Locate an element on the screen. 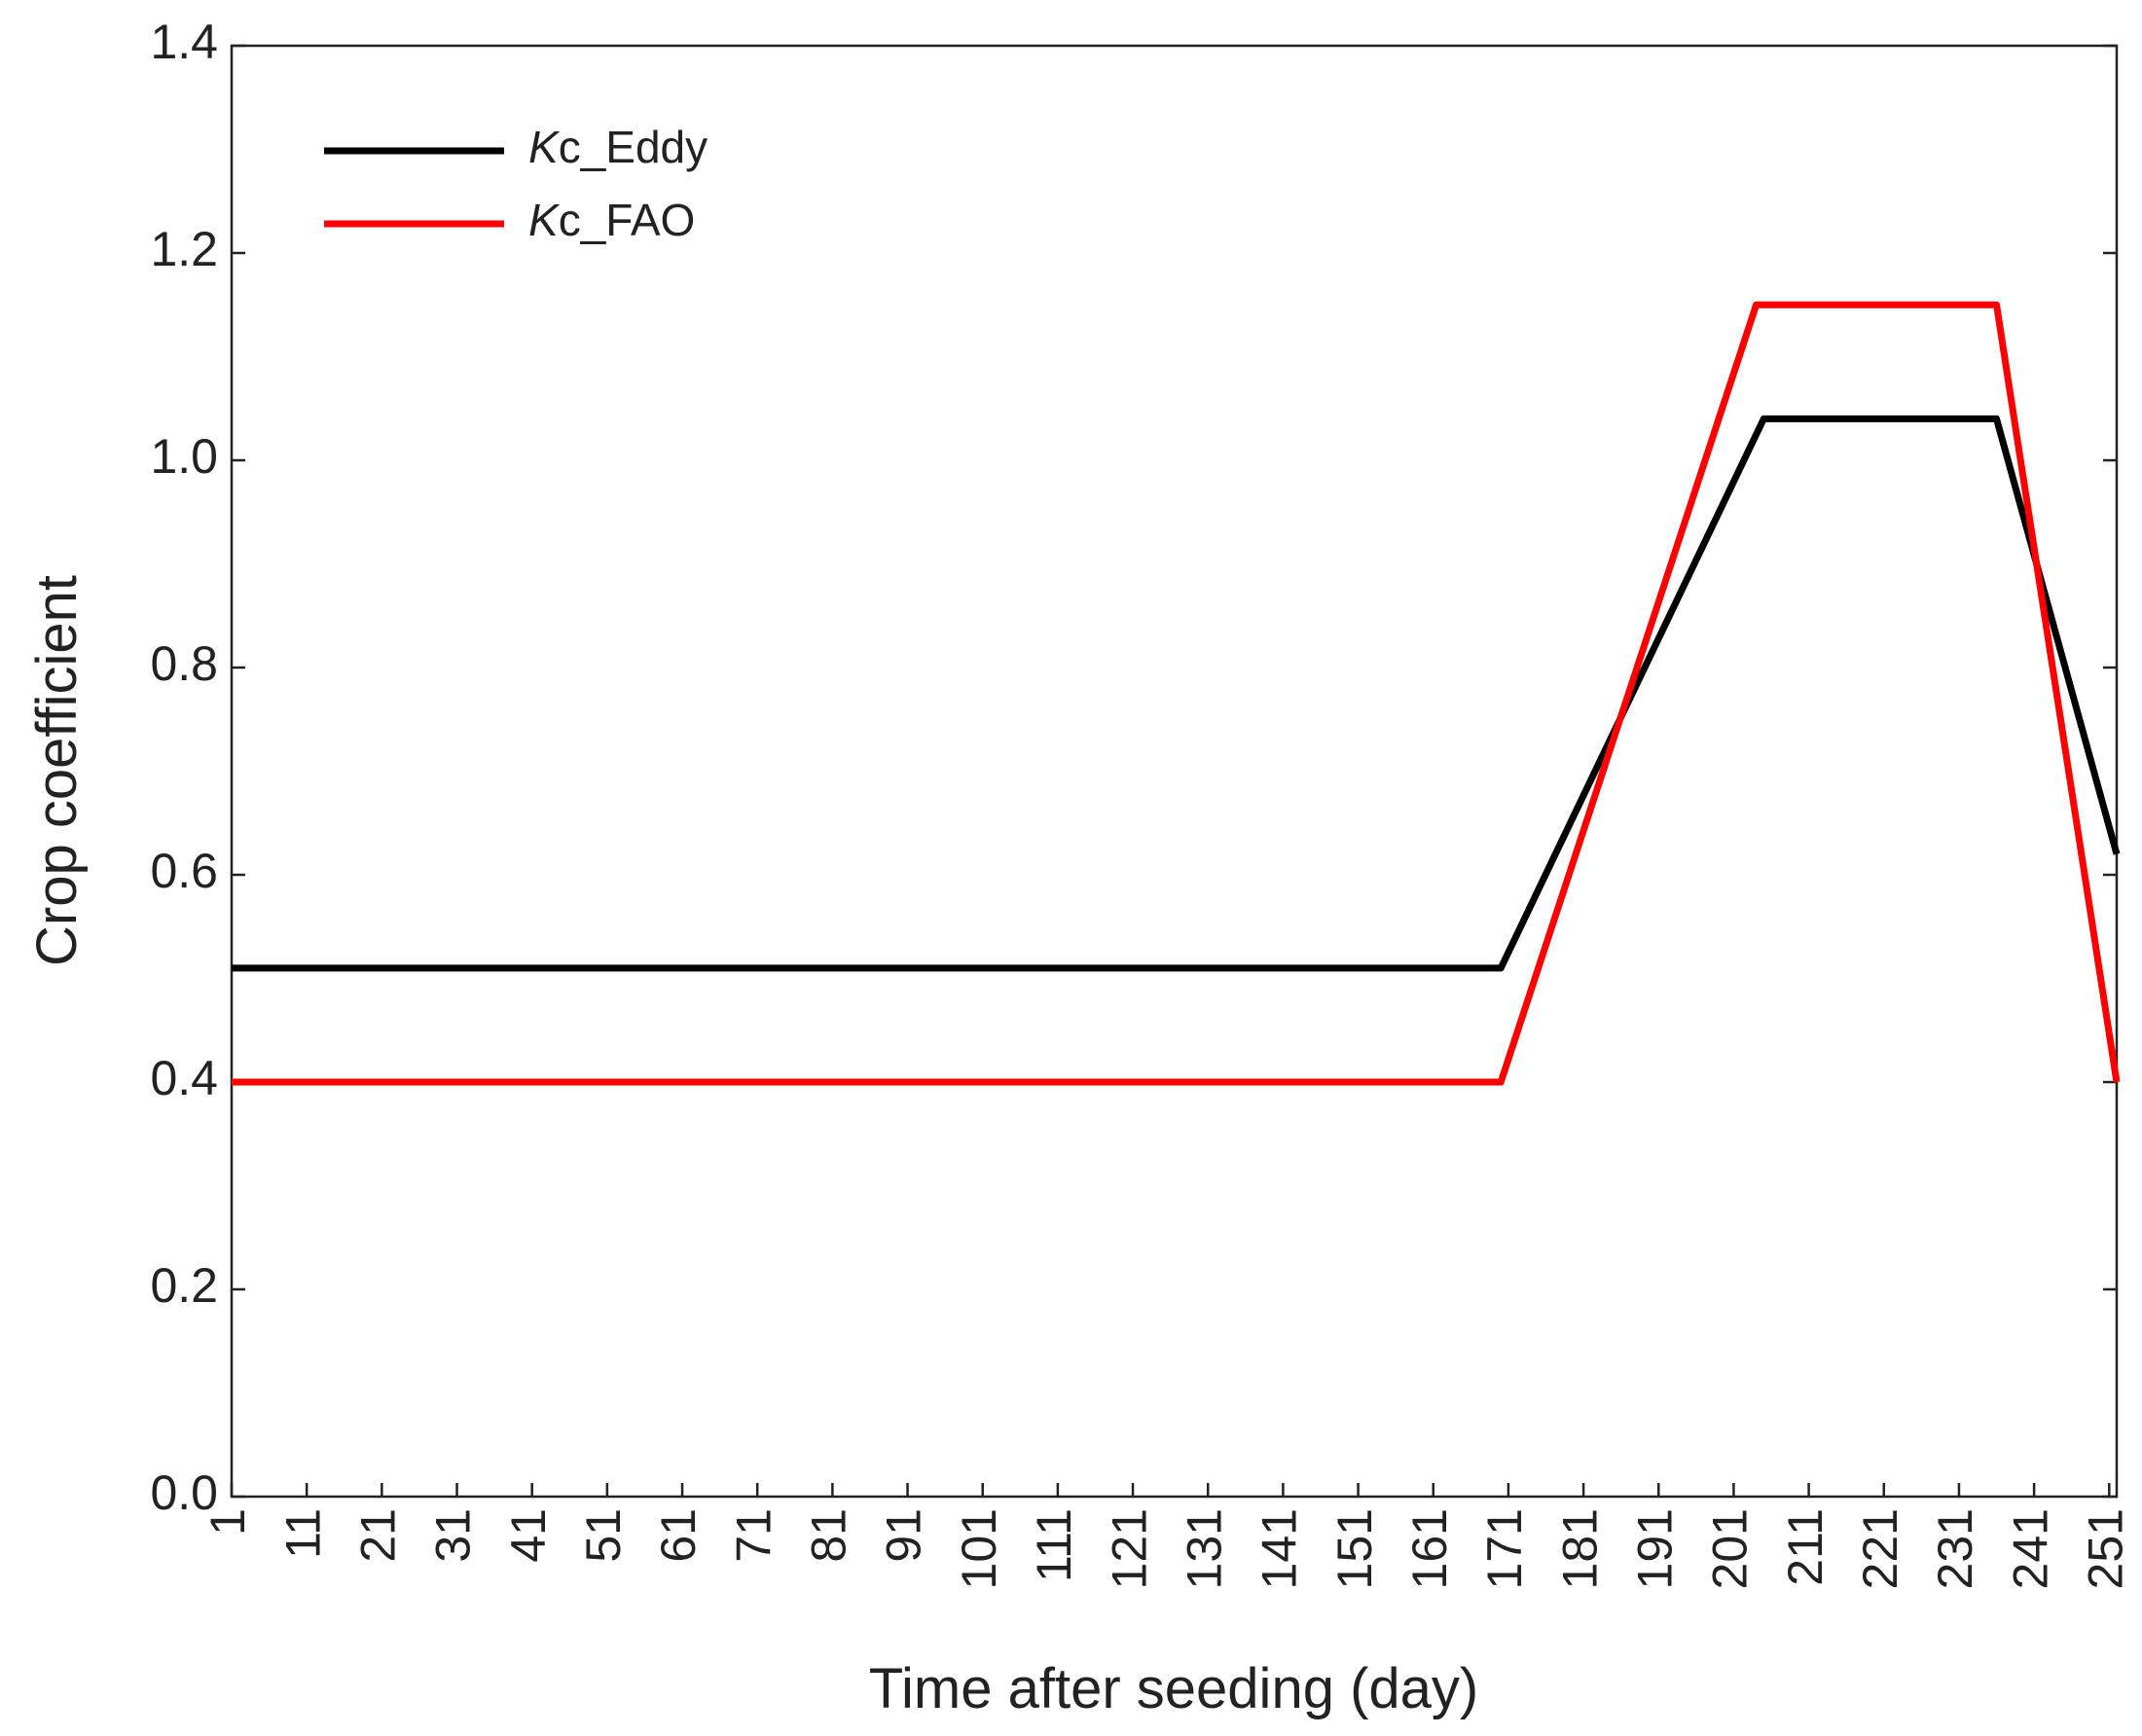 The image size is (2142, 1736). legend-label: Kc_FAO is located at coordinates (611, 220).